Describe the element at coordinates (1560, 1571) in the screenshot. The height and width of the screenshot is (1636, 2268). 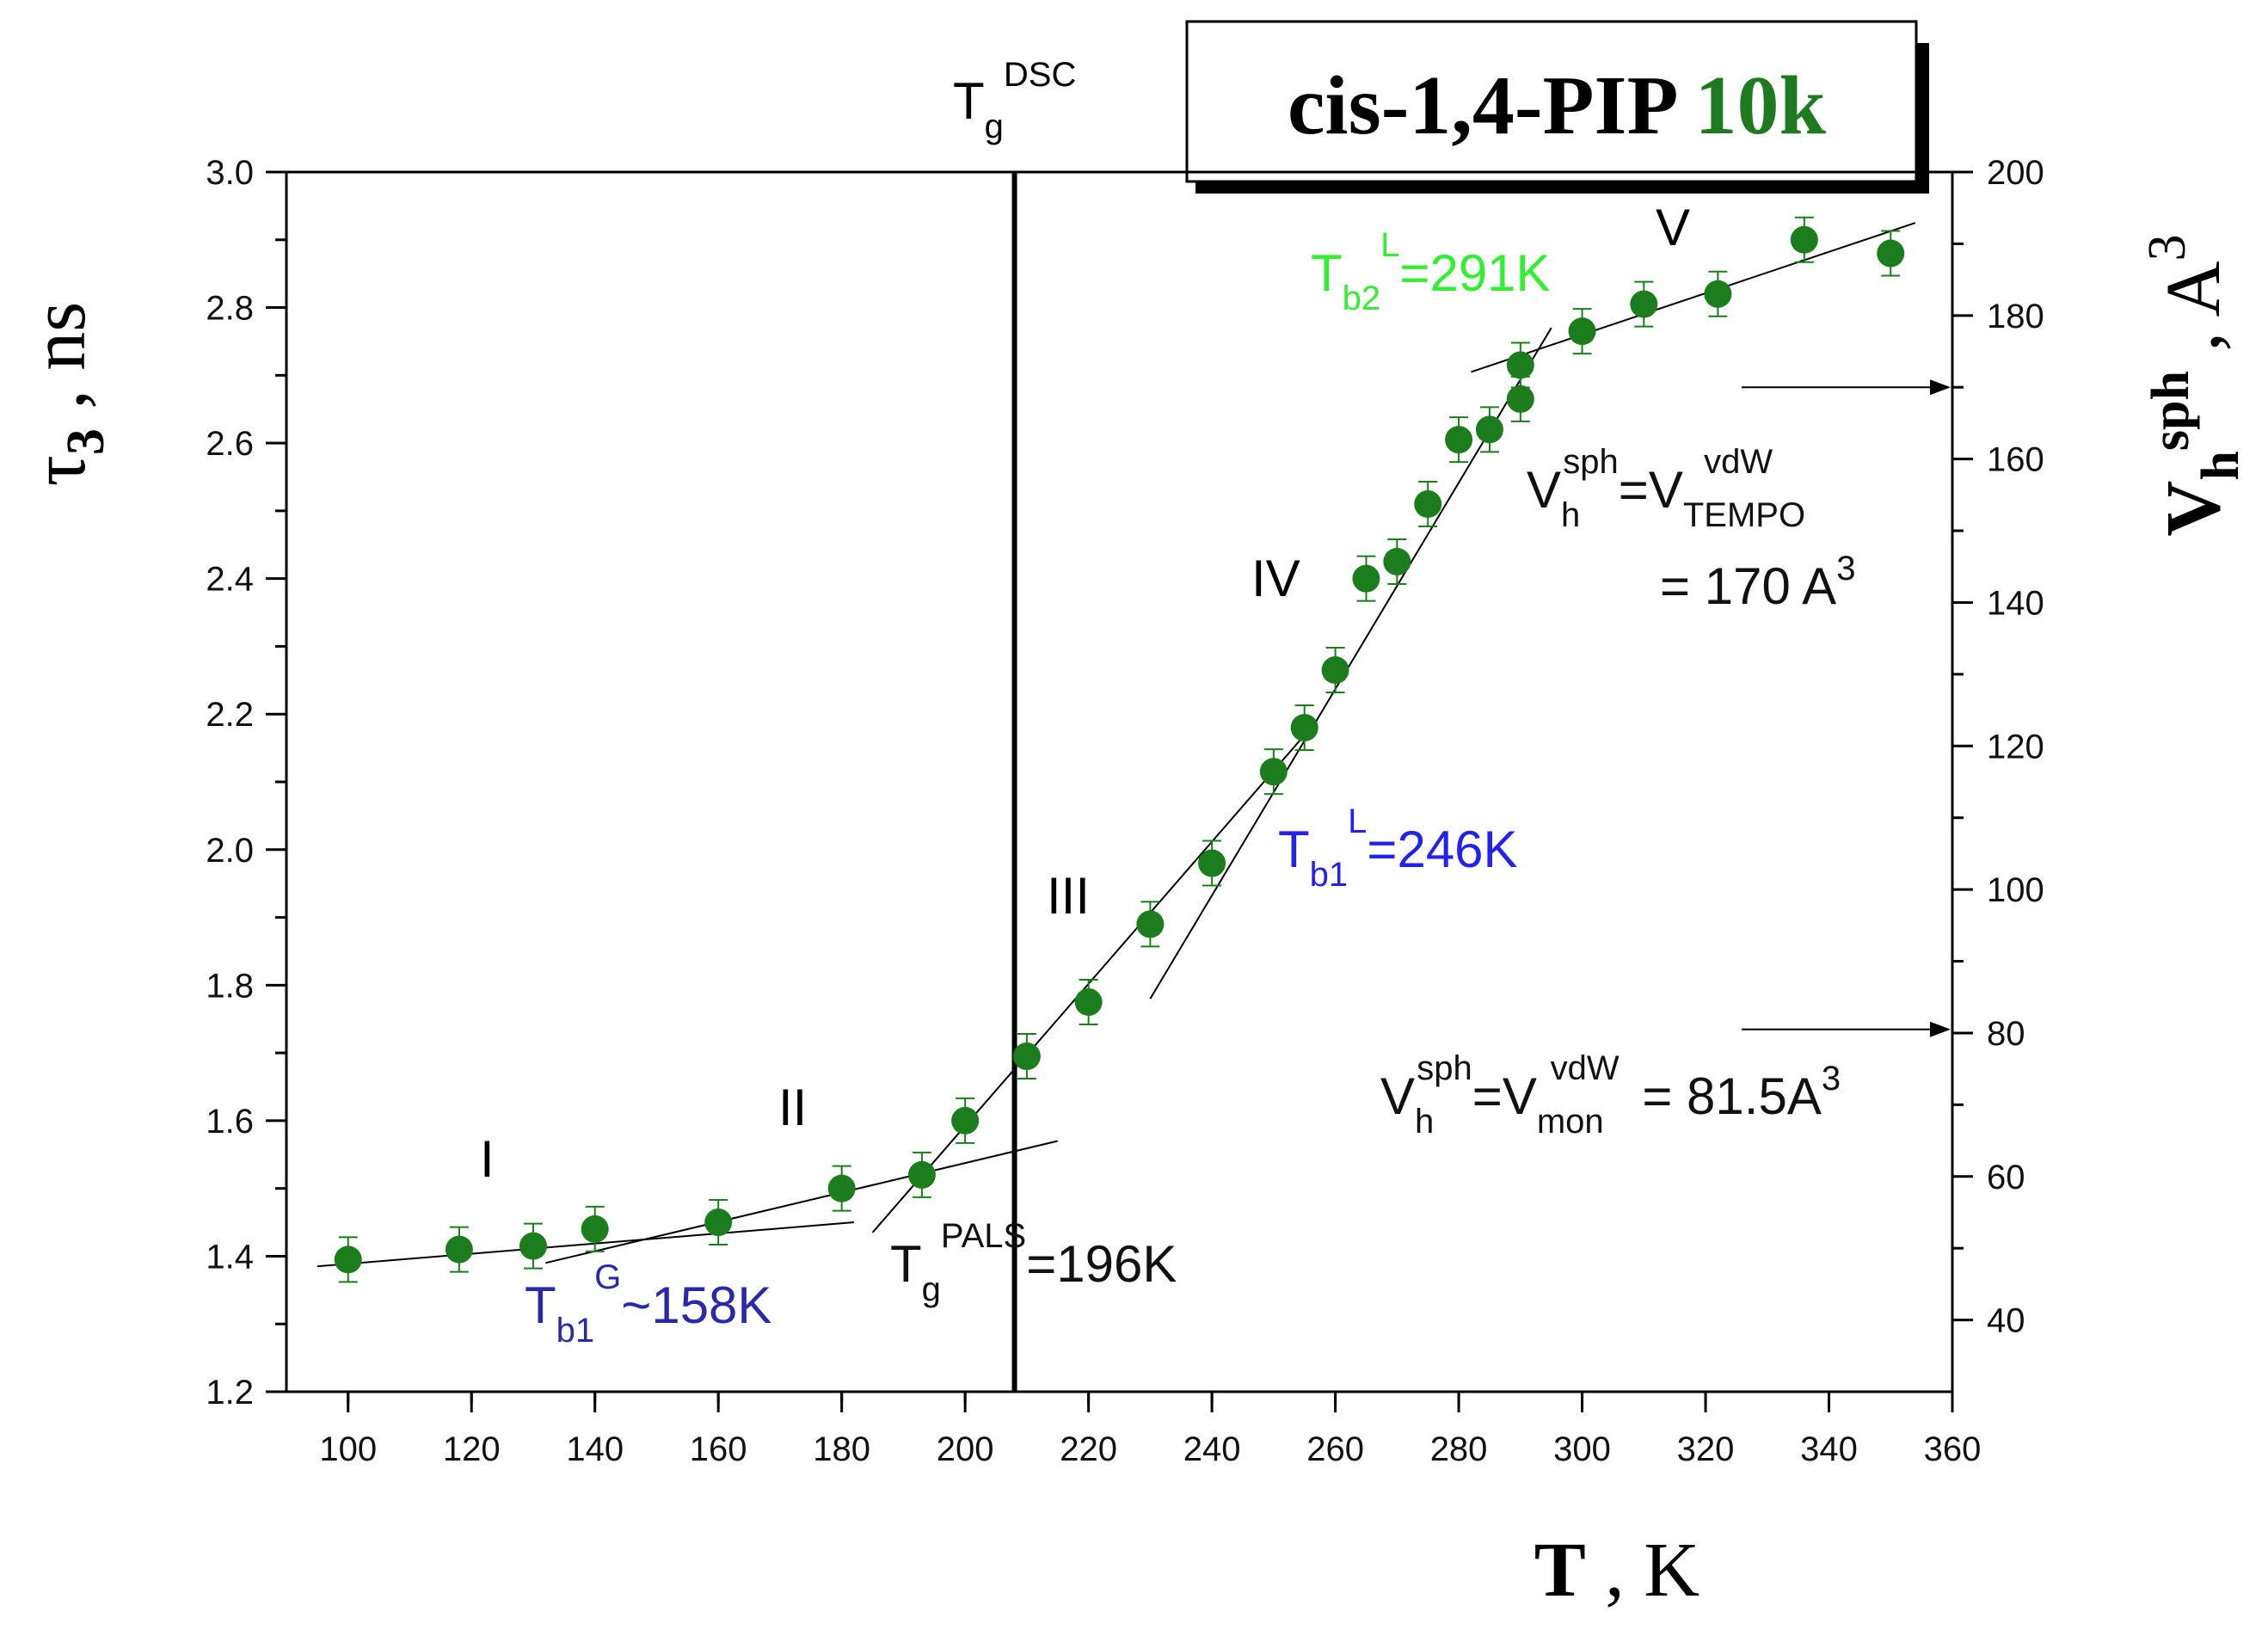
I see `x-axis-symbol: T` at that location.